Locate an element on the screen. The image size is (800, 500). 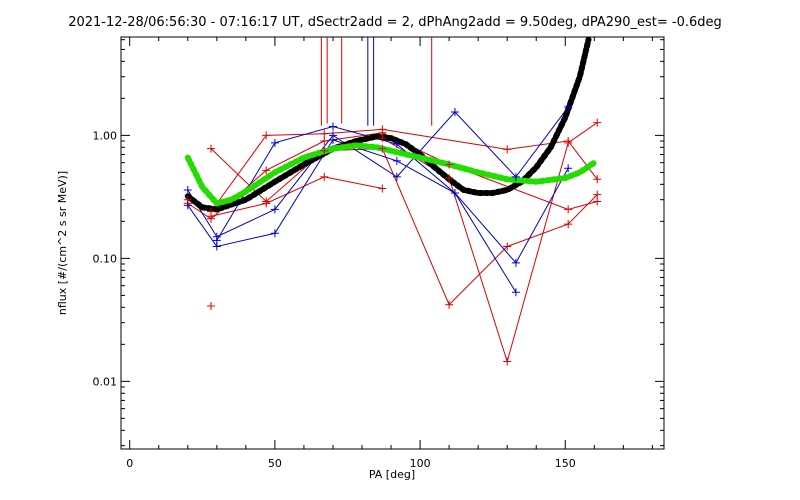
x-tick-label: 100 is located at coordinates (420, 463).